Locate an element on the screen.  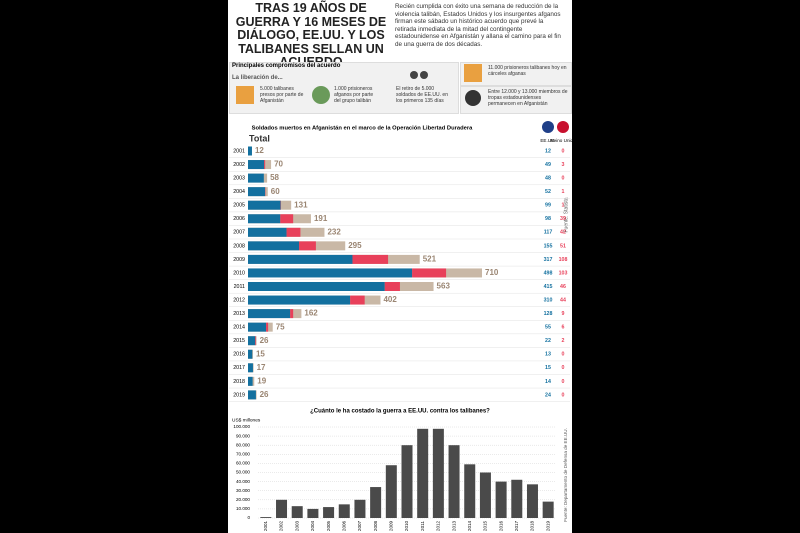
x-tick-label: 2007 is located at coordinates (359, 525).